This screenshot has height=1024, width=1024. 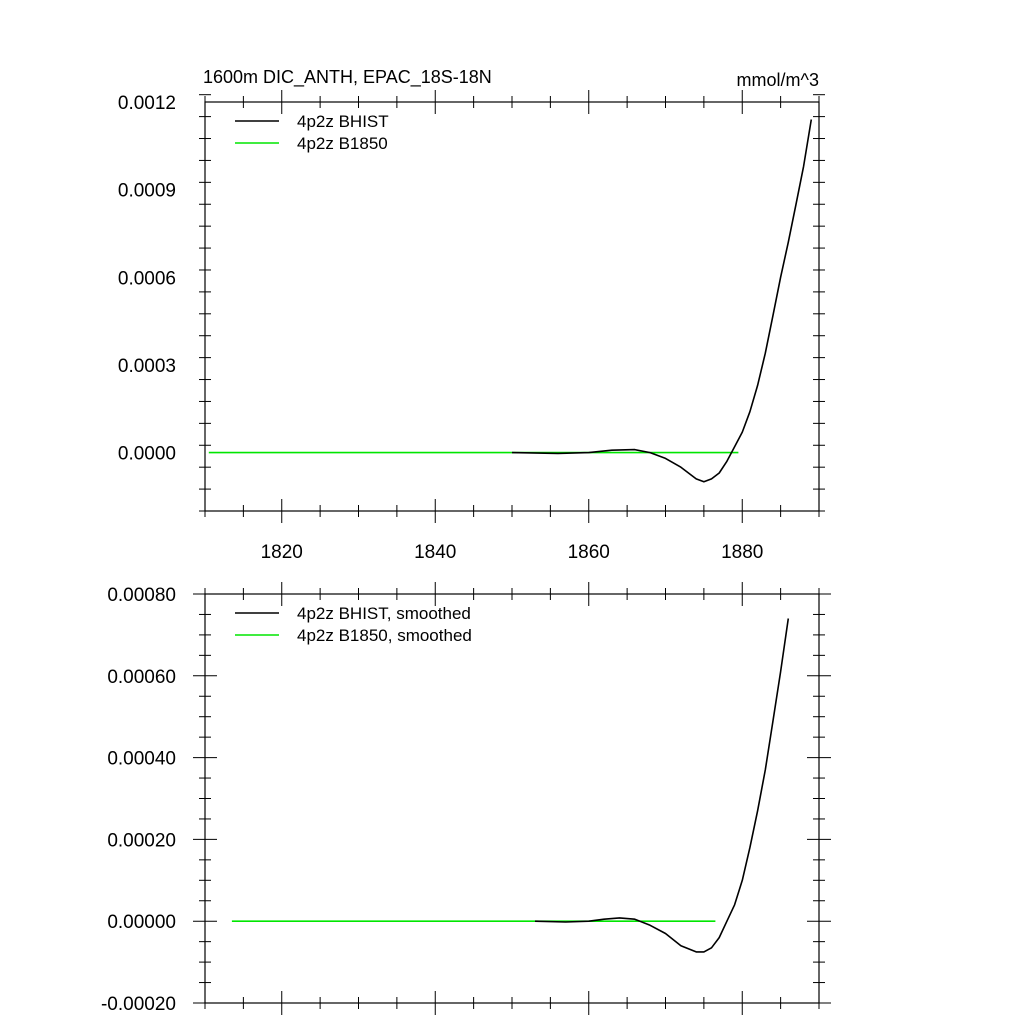 What do you see at coordinates (384, 635) in the screenshot?
I see `legend-label-b1850-smoothed: 4p2z B1850, smoothed` at bounding box center [384, 635].